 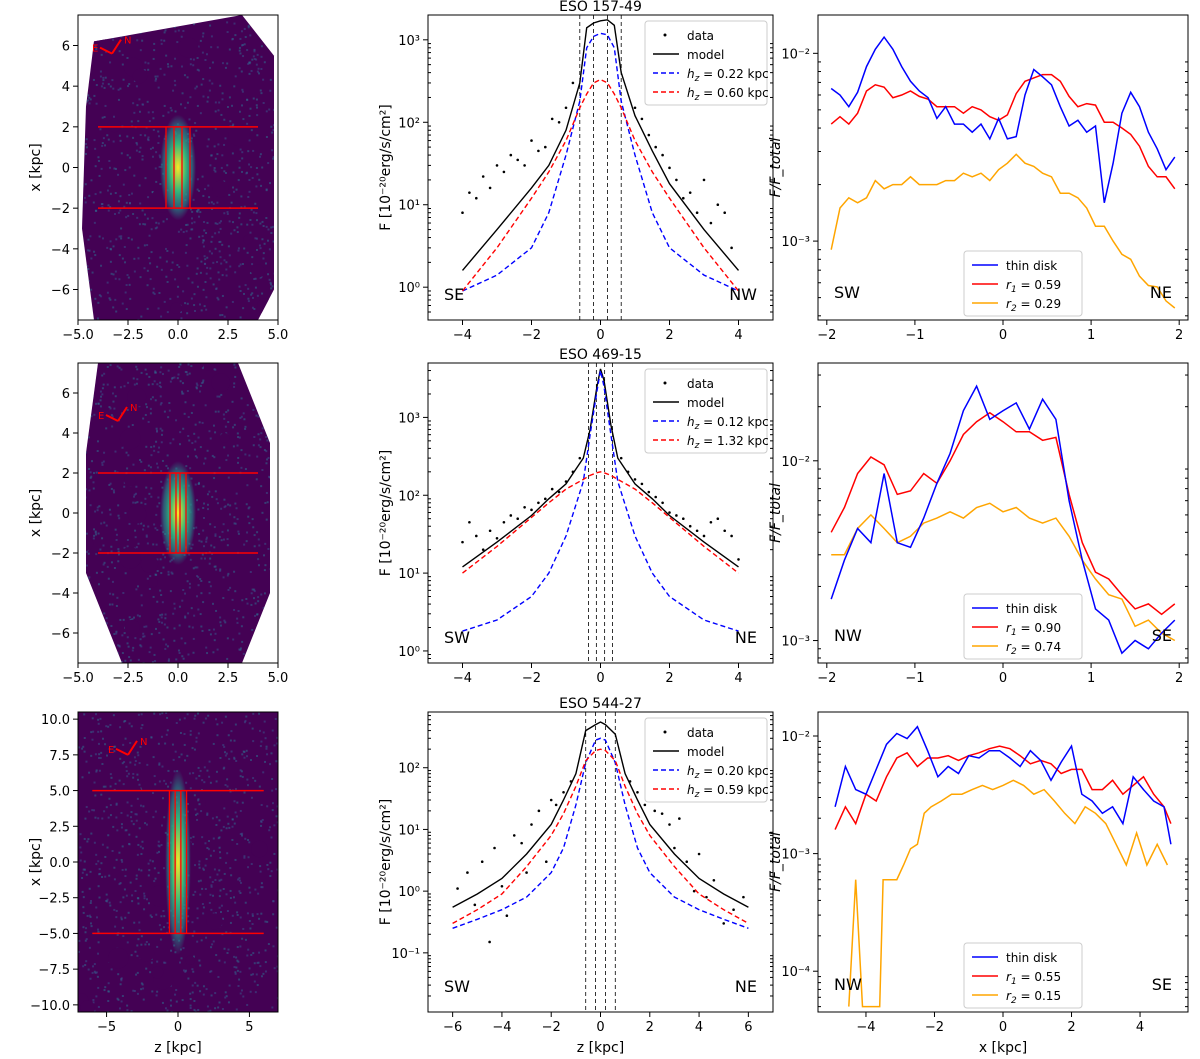 What do you see at coordinates (122, 414) in the screenshot?
I see `compass-arrow` at bounding box center [122, 414].